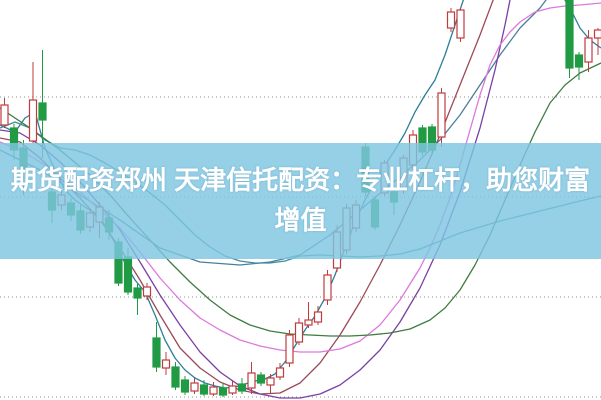 This screenshot has height=400, width=601. What do you see at coordinates (432, 200) in the screenshot?
I see `ad-banner-line2: 富增值` at bounding box center [432, 200].